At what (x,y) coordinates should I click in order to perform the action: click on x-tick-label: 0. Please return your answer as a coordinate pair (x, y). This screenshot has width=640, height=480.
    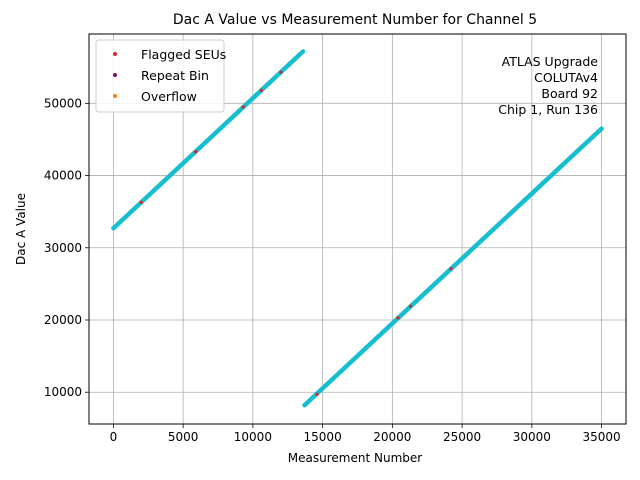
    Looking at the image, I should click on (114, 437).